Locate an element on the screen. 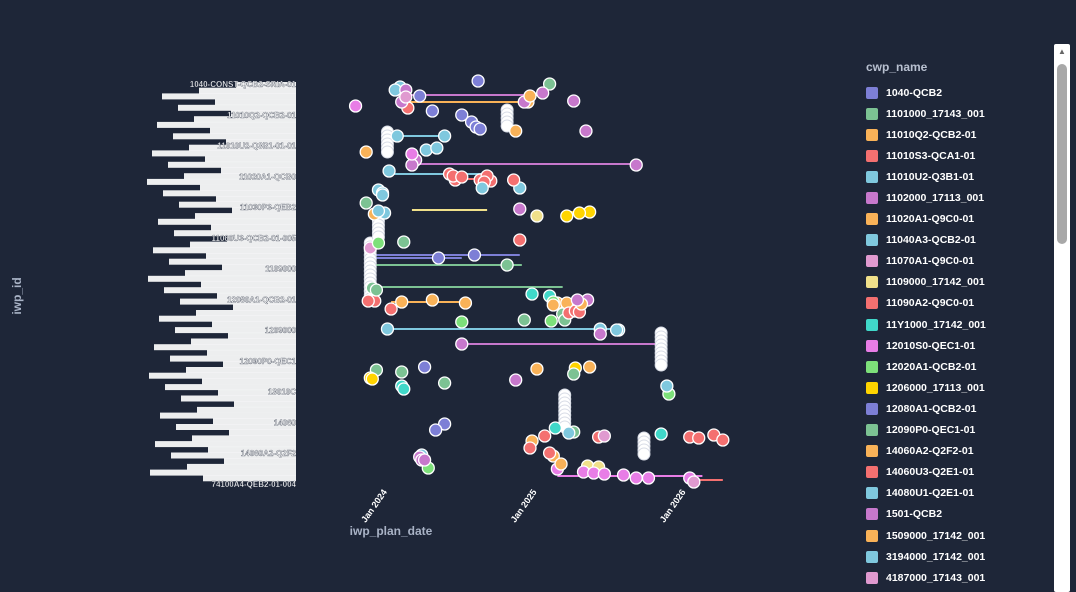 The image size is (1076, 592). legend-item: 1109000_17142_001 is located at coordinates (955, 282).